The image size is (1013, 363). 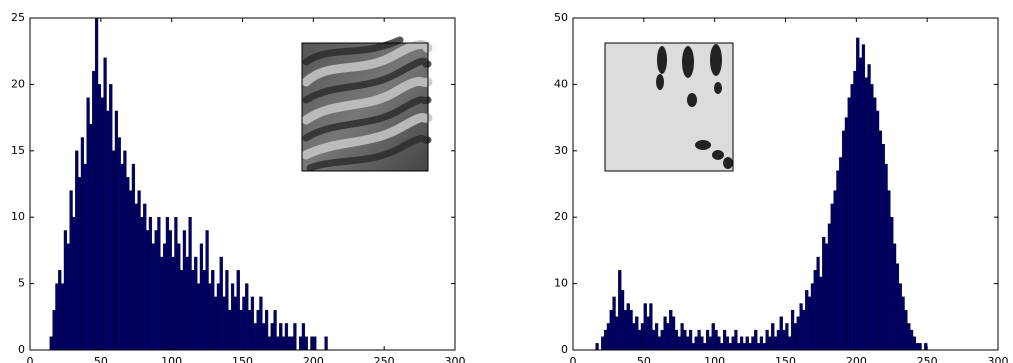 What do you see at coordinates (21, 349) in the screenshot?
I see `y-tick-label: 0` at bounding box center [21, 349].